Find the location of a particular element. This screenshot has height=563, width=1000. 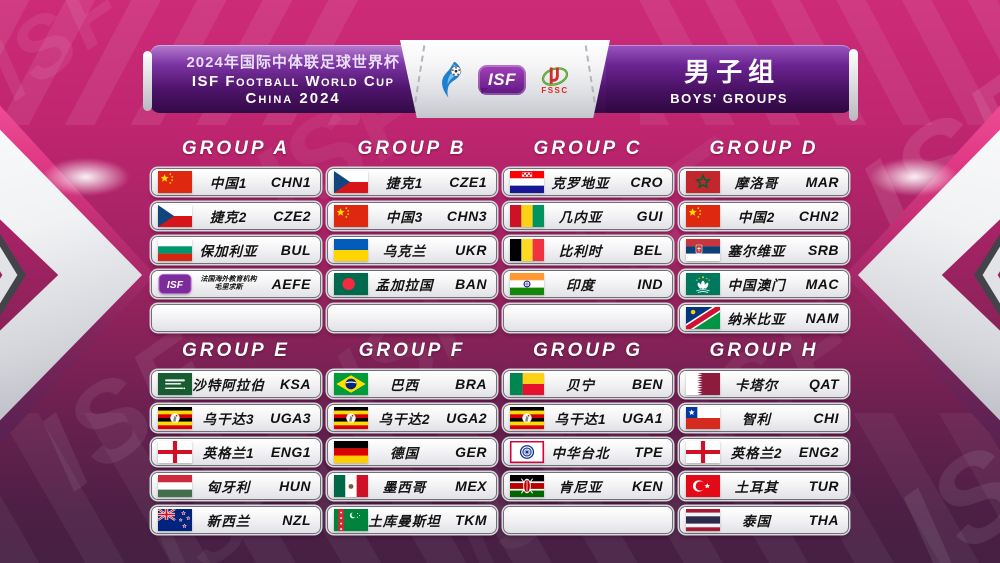

team-row: 纳米比亚 NAM is located at coordinates (764, 318).